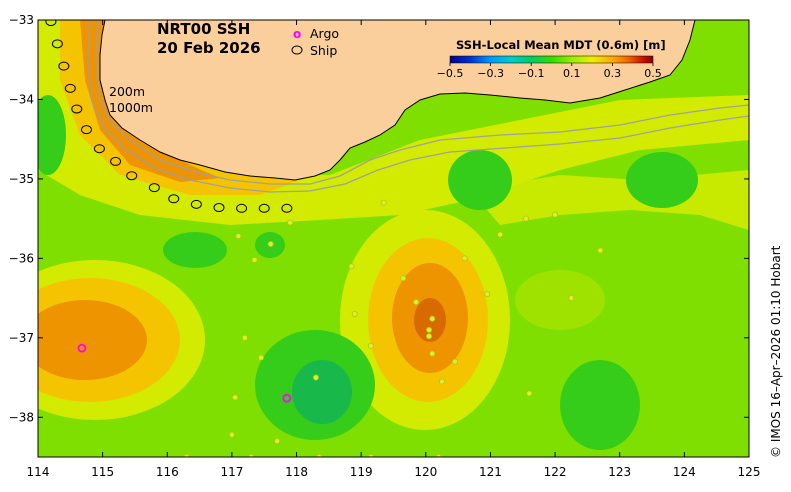 Image resolution: width=791 pixels, height=492 pixels. I want to click on title-product: NRT00 SSH, so click(203, 29).